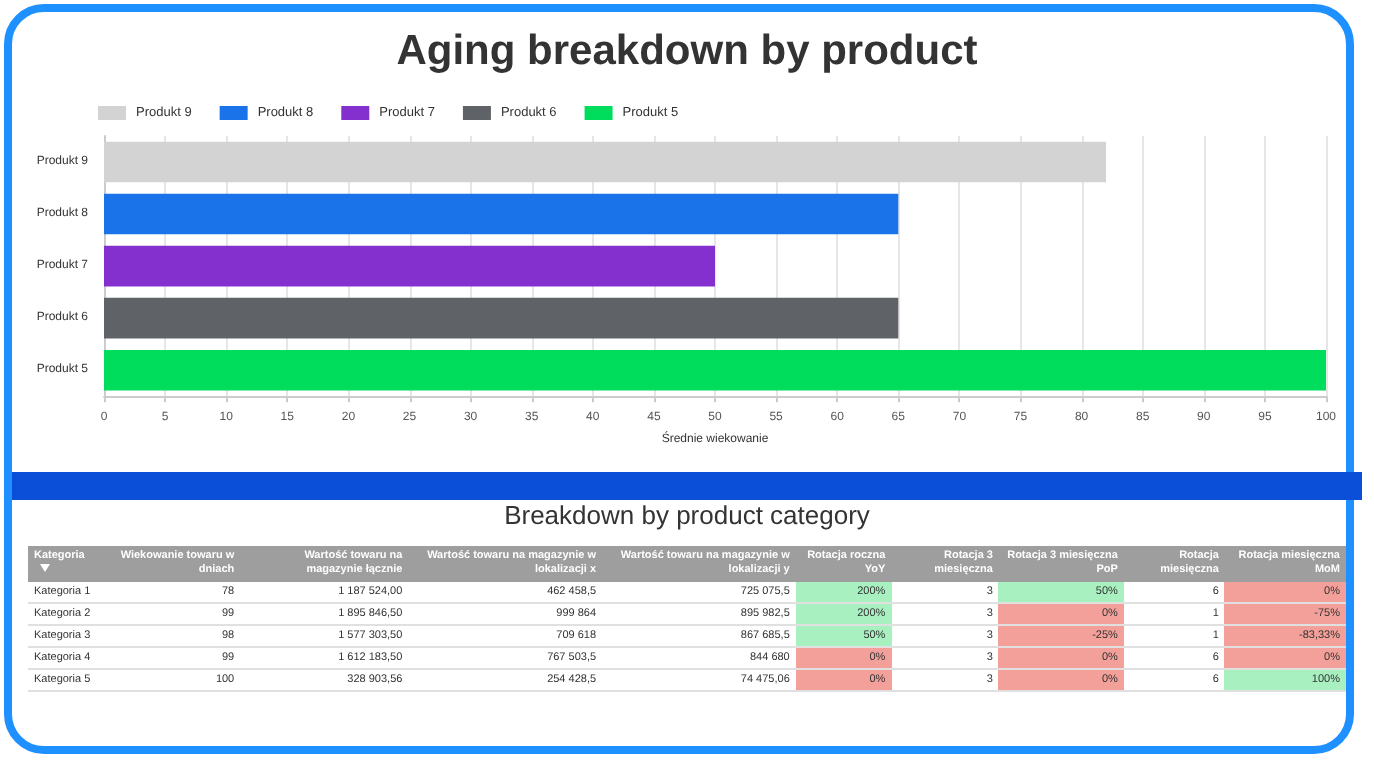  What do you see at coordinates (687, 52) in the screenshot?
I see `chart-title: Aging breakdown by product` at bounding box center [687, 52].